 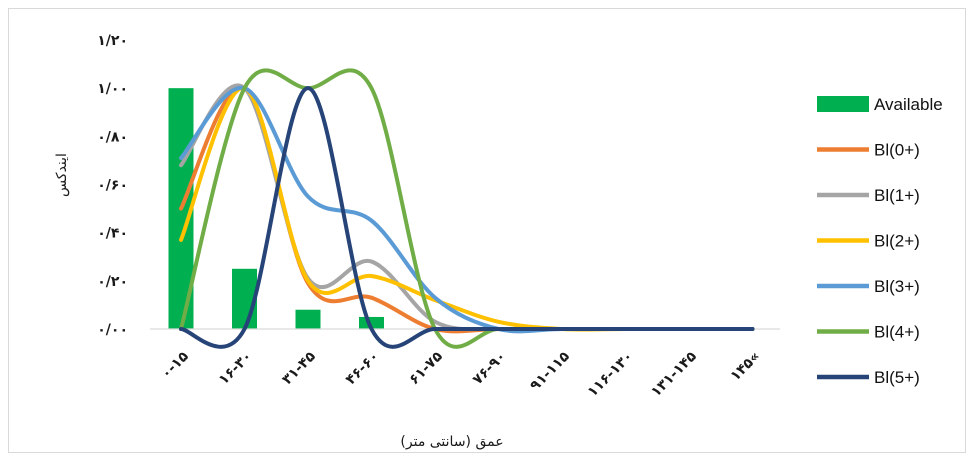 What do you see at coordinates (897, 286) in the screenshot?
I see `legend-label: Bl(3+)` at bounding box center [897, 286].